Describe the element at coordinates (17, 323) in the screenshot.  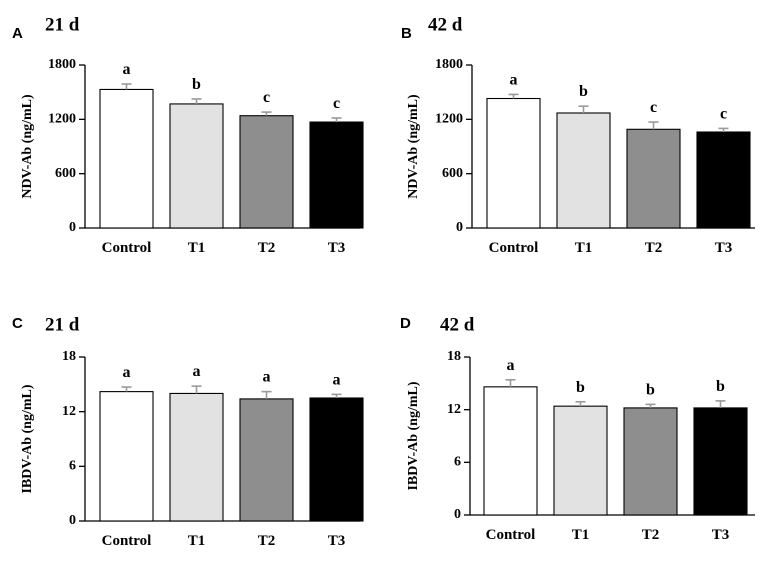
I see `panel-letter: C` at that location.